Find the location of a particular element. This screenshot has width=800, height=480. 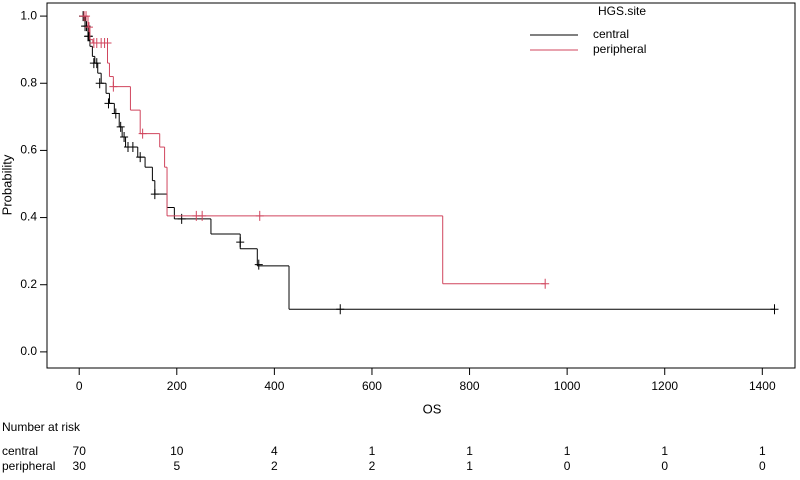

y-axis-label: Probability is located at coordinates (7, 184).